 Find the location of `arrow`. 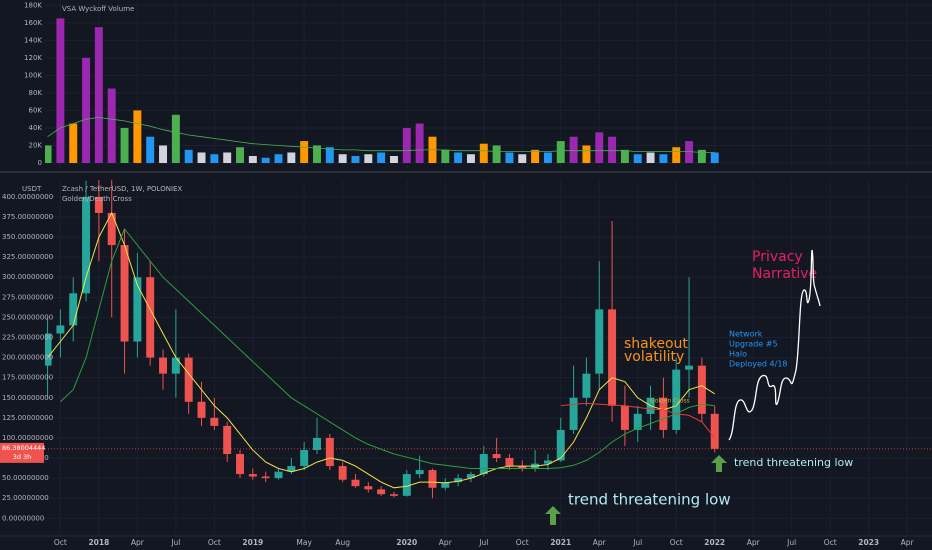

arrow is located at coordinates (719, 463).